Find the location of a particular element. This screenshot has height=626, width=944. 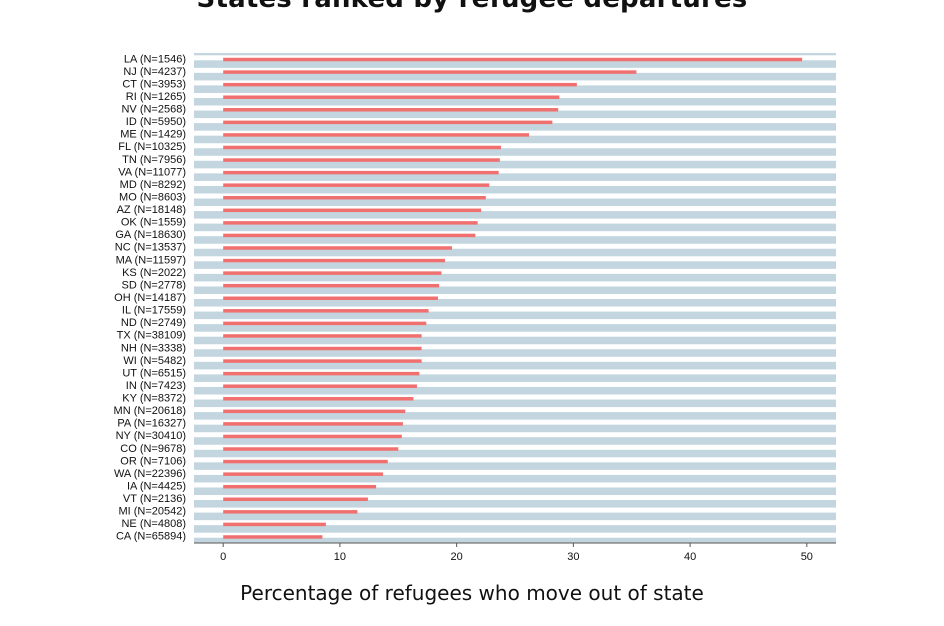

x-tick-label: 10 is located at coordinates (340, 557).